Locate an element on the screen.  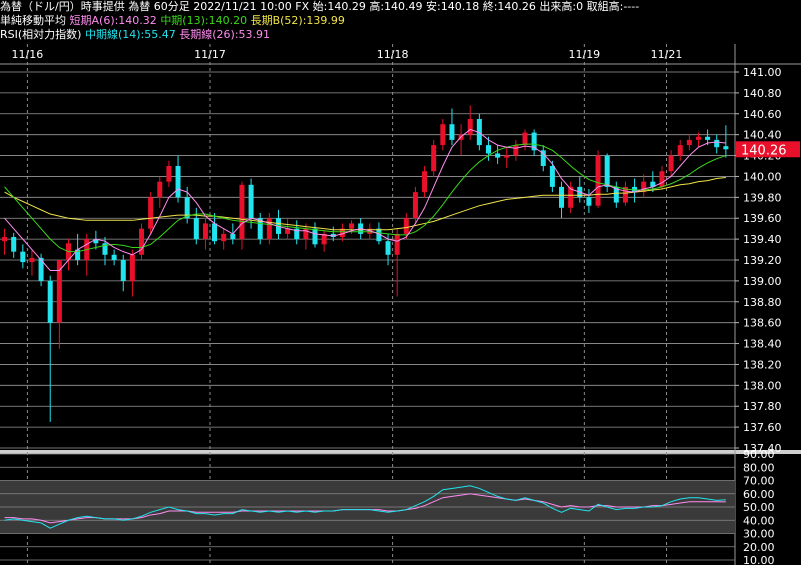
price-tick-label: 137.40 is located at coordinates (762, 448).